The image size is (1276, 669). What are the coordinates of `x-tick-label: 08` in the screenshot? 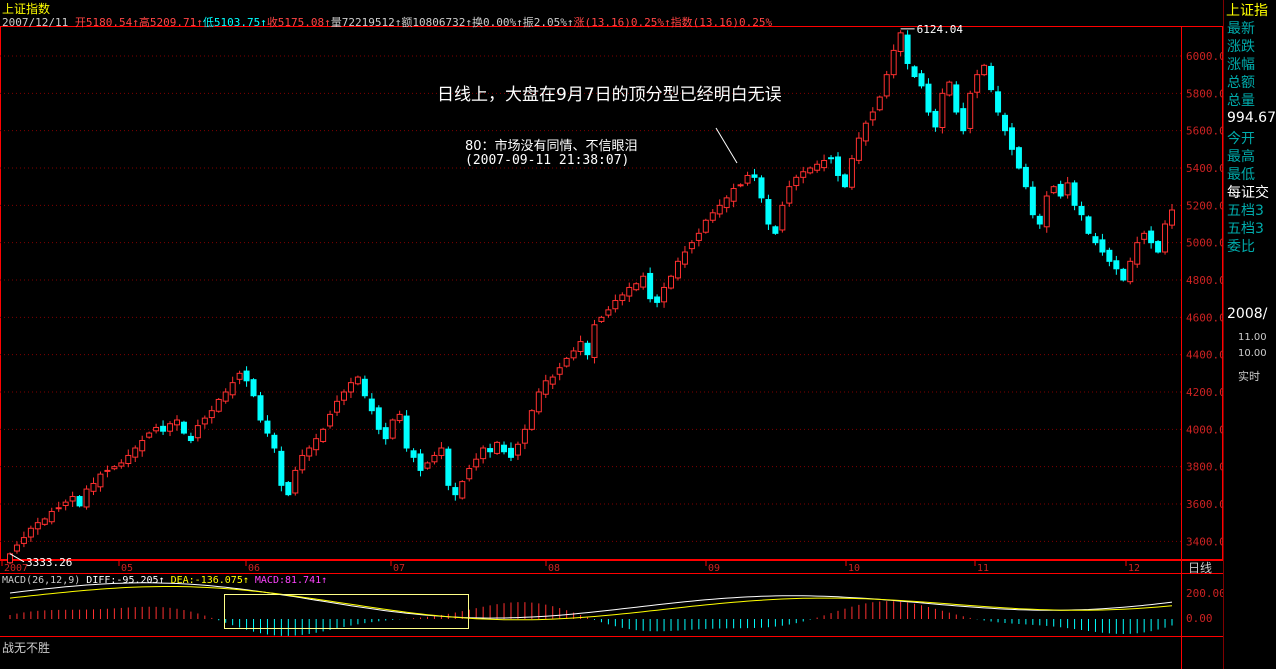 It's located at (554, 568).